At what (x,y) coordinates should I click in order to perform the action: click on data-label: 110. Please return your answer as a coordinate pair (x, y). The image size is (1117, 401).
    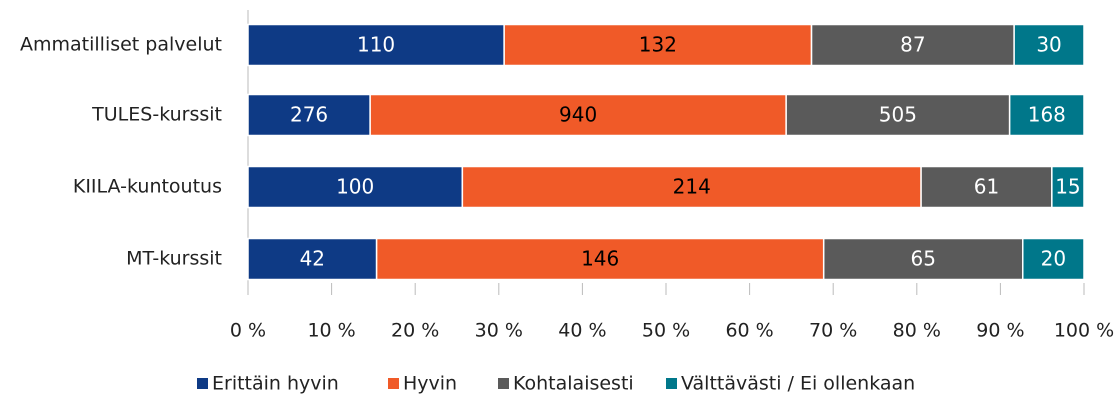
    Looking at the image, I should click on (376, 45).